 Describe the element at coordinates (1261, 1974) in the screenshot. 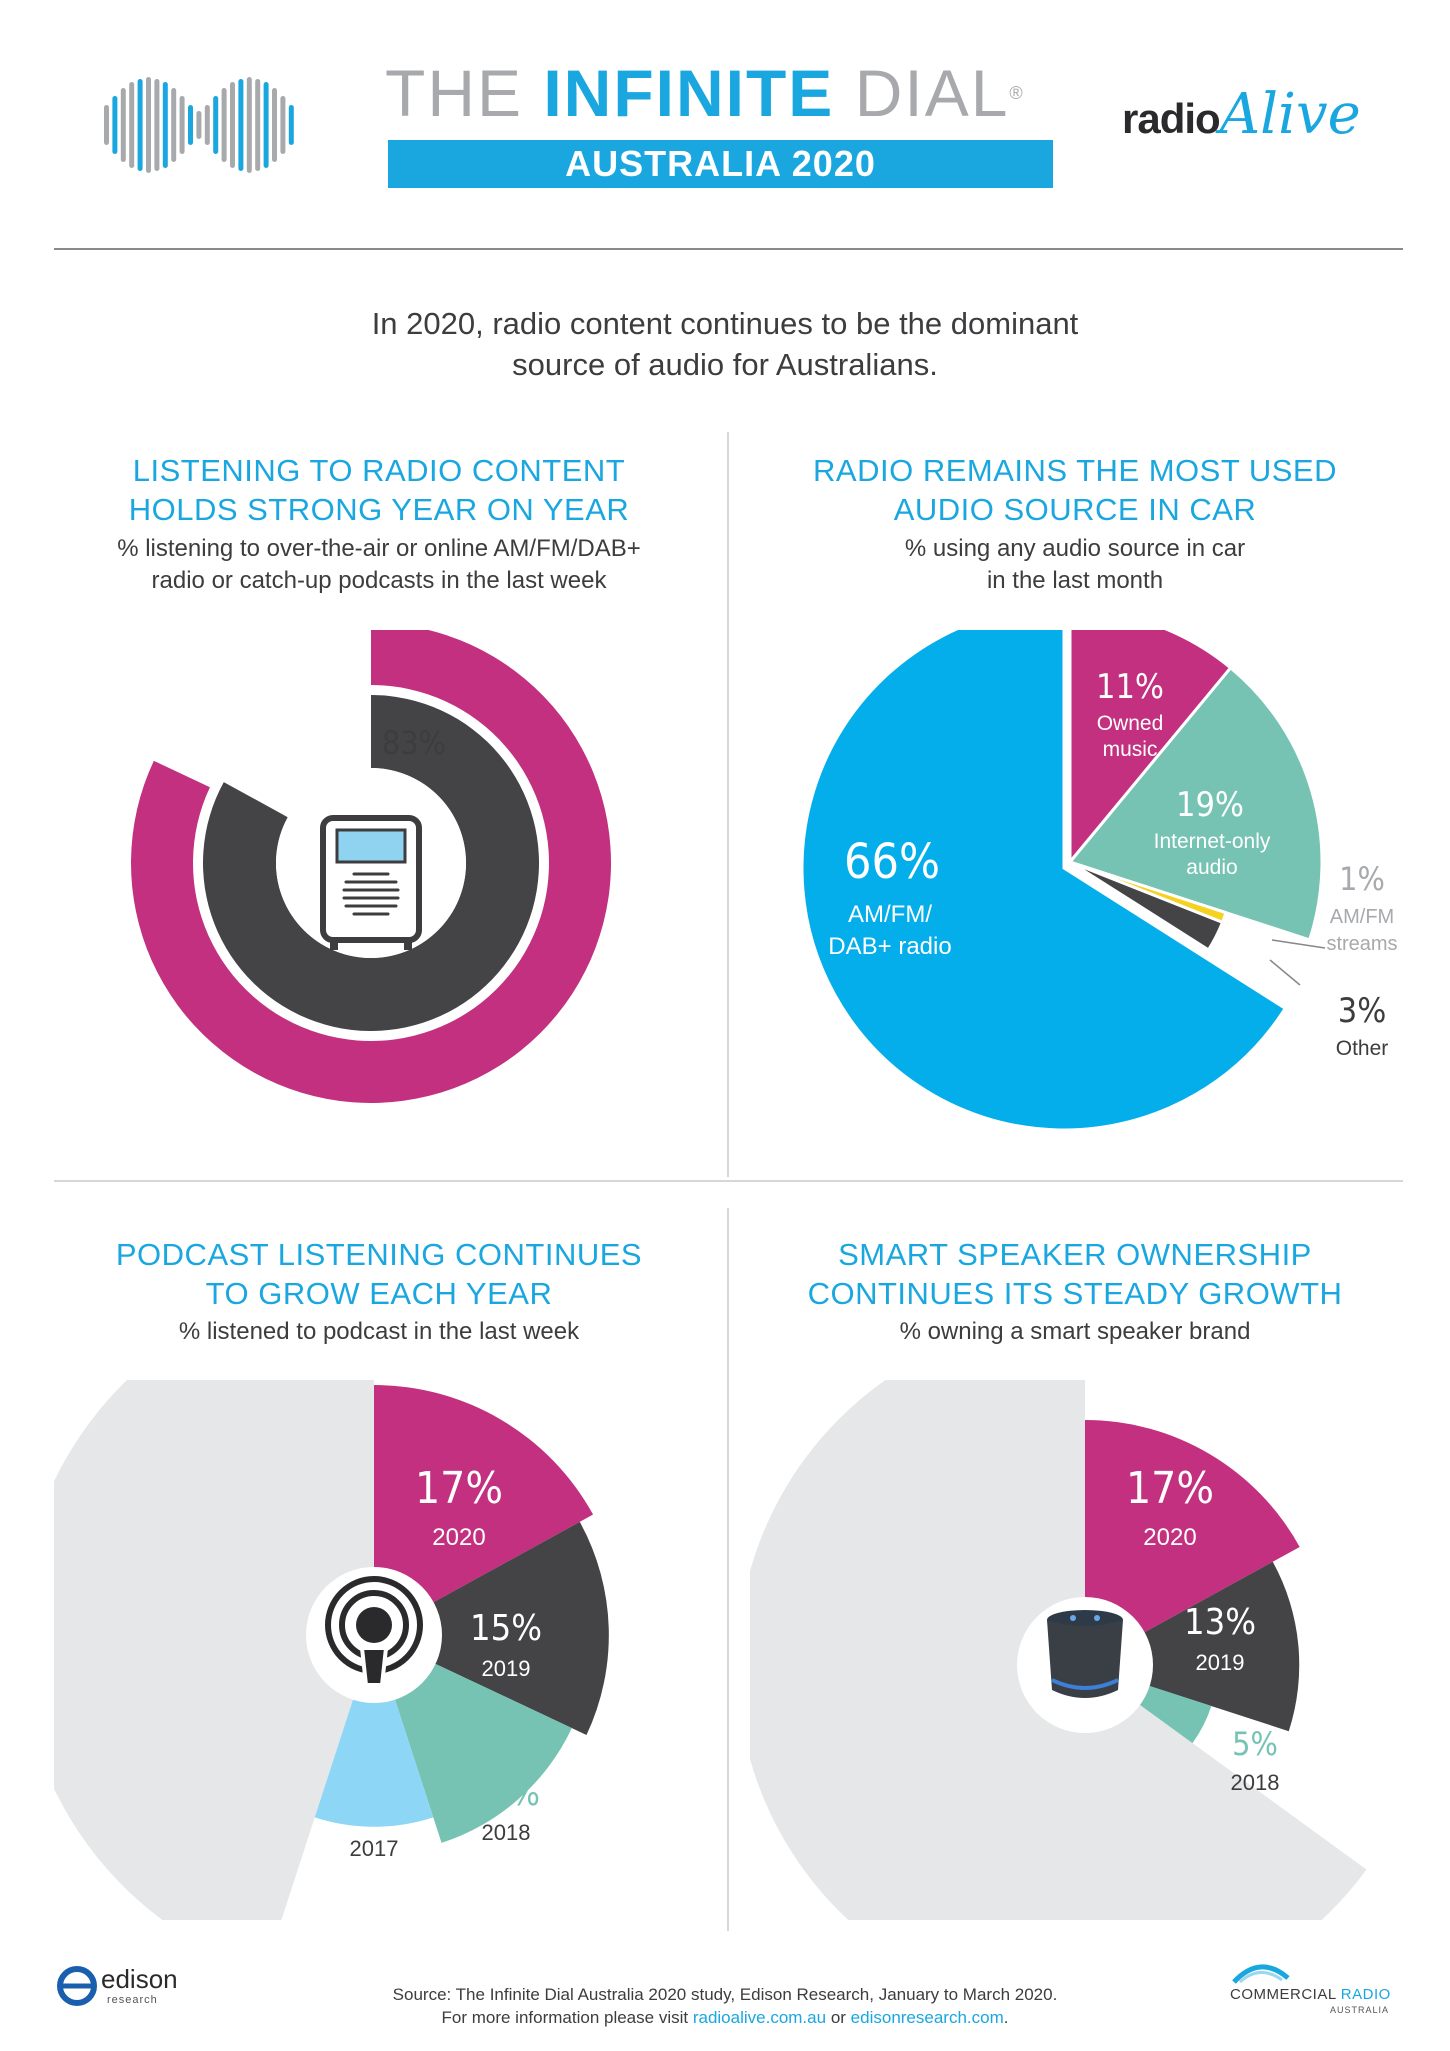

I see `cra-logo-swoosh` at that location.